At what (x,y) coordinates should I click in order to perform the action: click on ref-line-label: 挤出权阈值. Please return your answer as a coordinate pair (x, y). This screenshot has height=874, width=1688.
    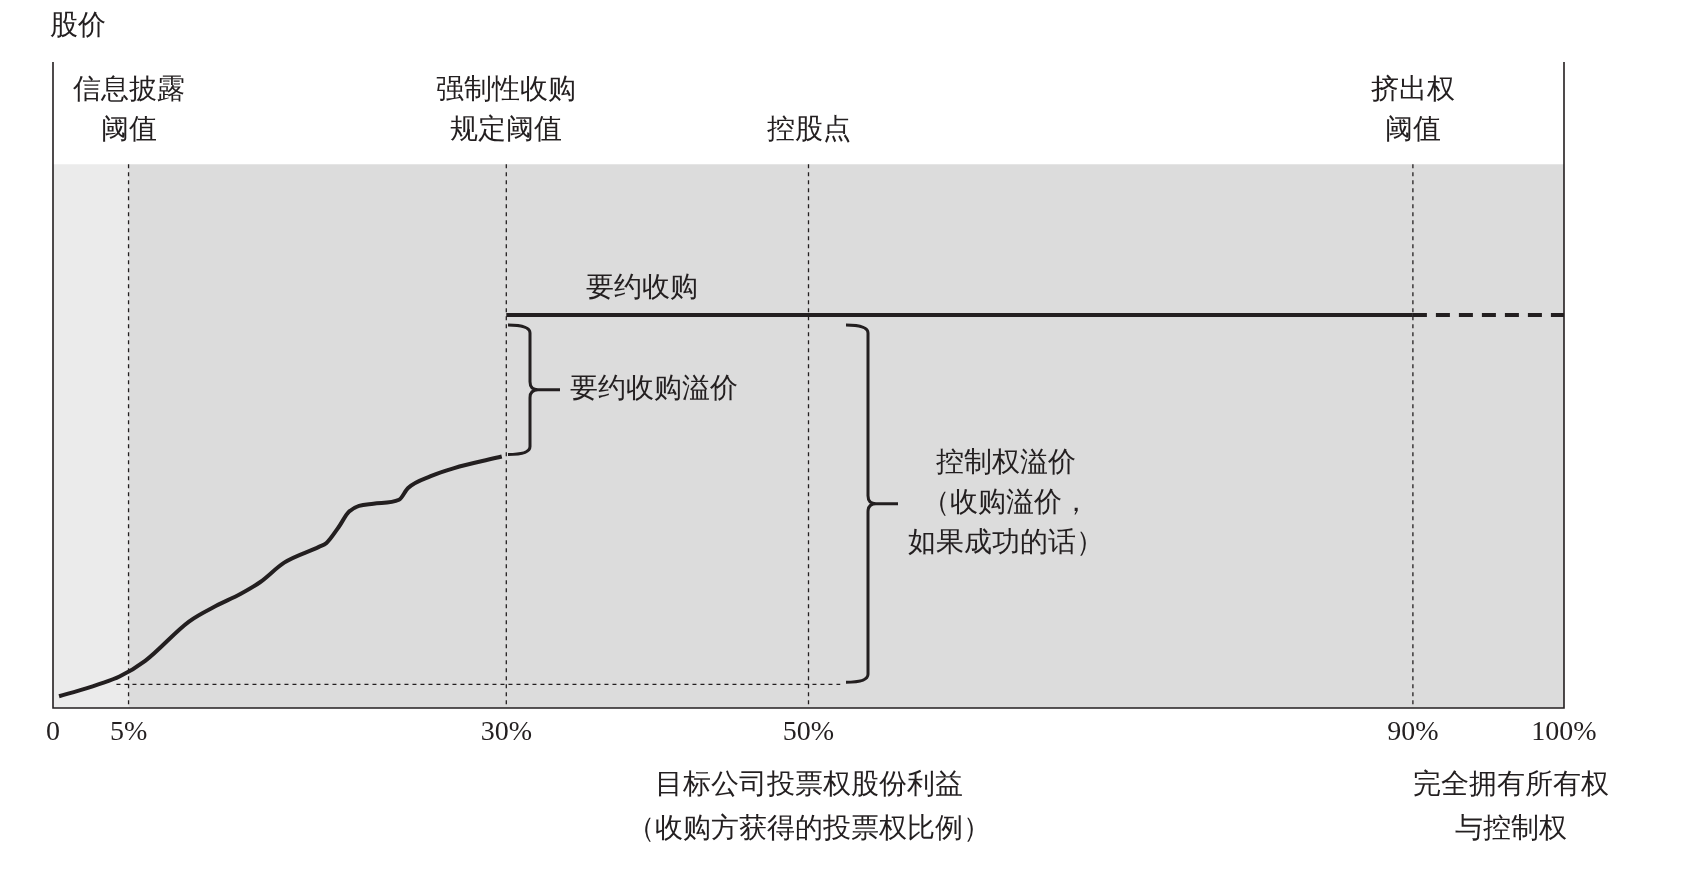
    Looking at the image, I should click on (1412, 108).